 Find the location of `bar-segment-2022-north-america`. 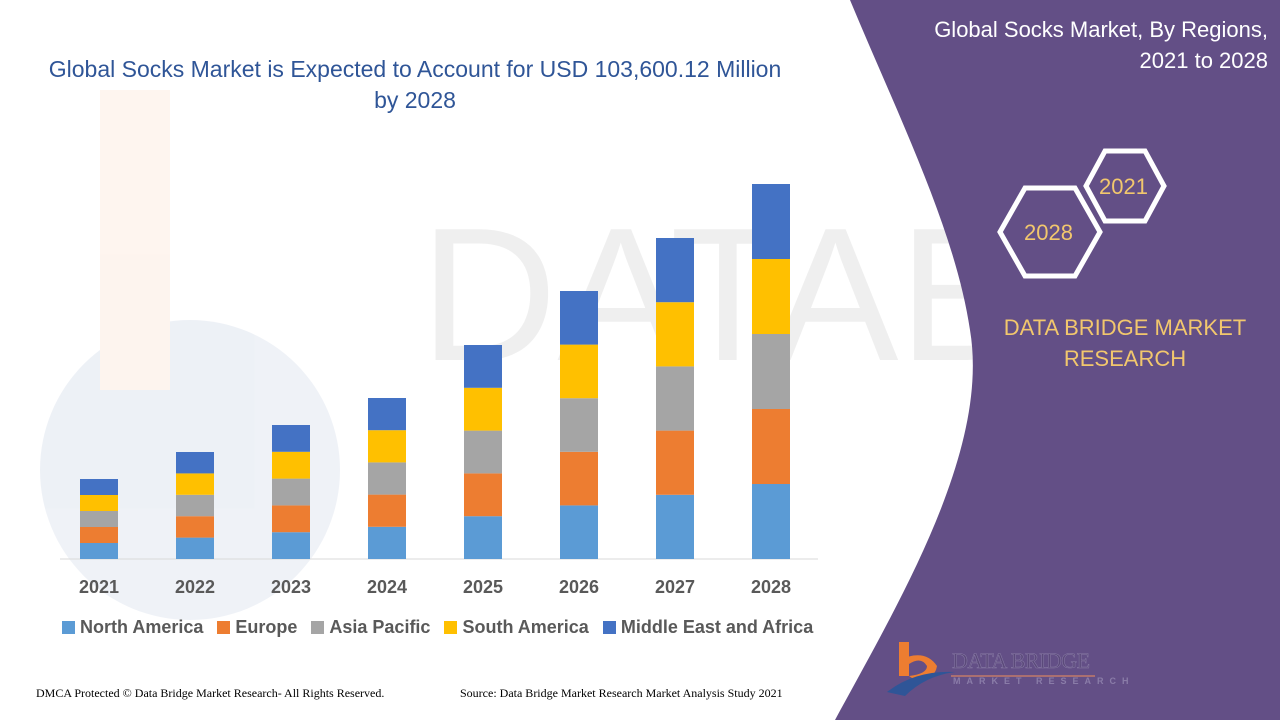

bar-segment-2022-north-america is located at coordinates (195, 548).